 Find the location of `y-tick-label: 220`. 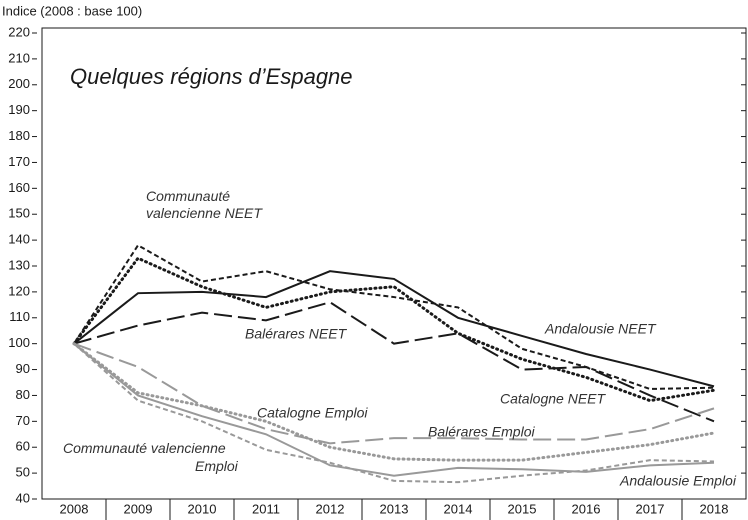

y-tick-label: 220 is located at coordinates (19, 31).